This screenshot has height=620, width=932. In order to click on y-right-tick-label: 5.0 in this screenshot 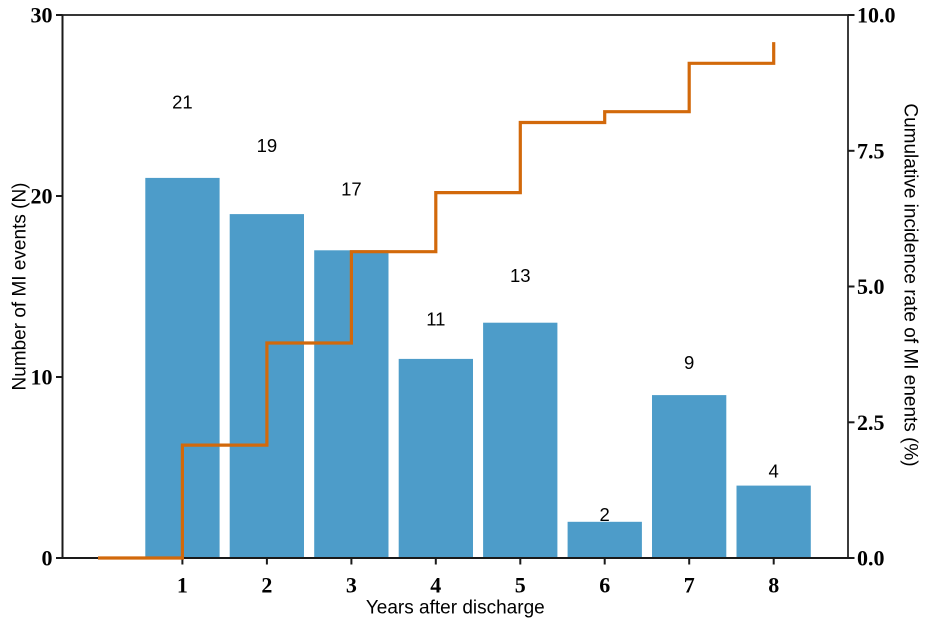, I will do `click(871, 286)`.